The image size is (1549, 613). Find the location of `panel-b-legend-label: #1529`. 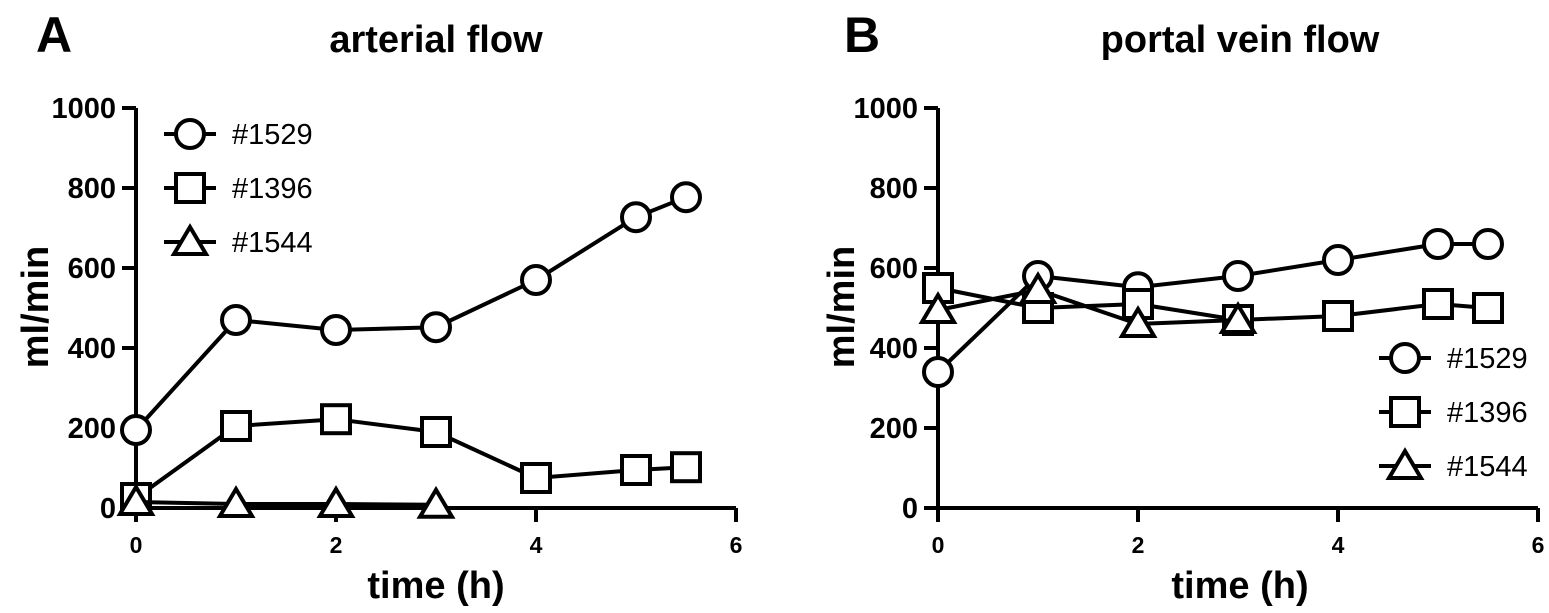

panel-b-legend-label: #1529 is located at coordinates (1487, 359).